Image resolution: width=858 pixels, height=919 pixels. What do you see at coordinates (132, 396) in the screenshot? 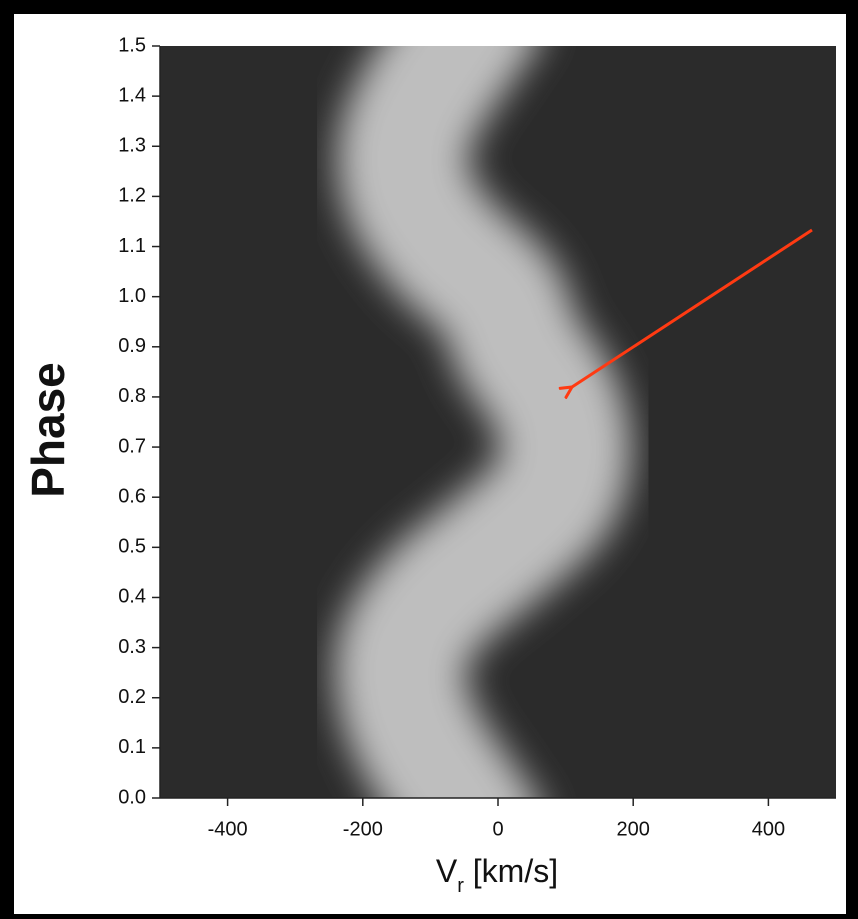
I see `y-tick-label: 0.8` at bounding box center [132, 396].